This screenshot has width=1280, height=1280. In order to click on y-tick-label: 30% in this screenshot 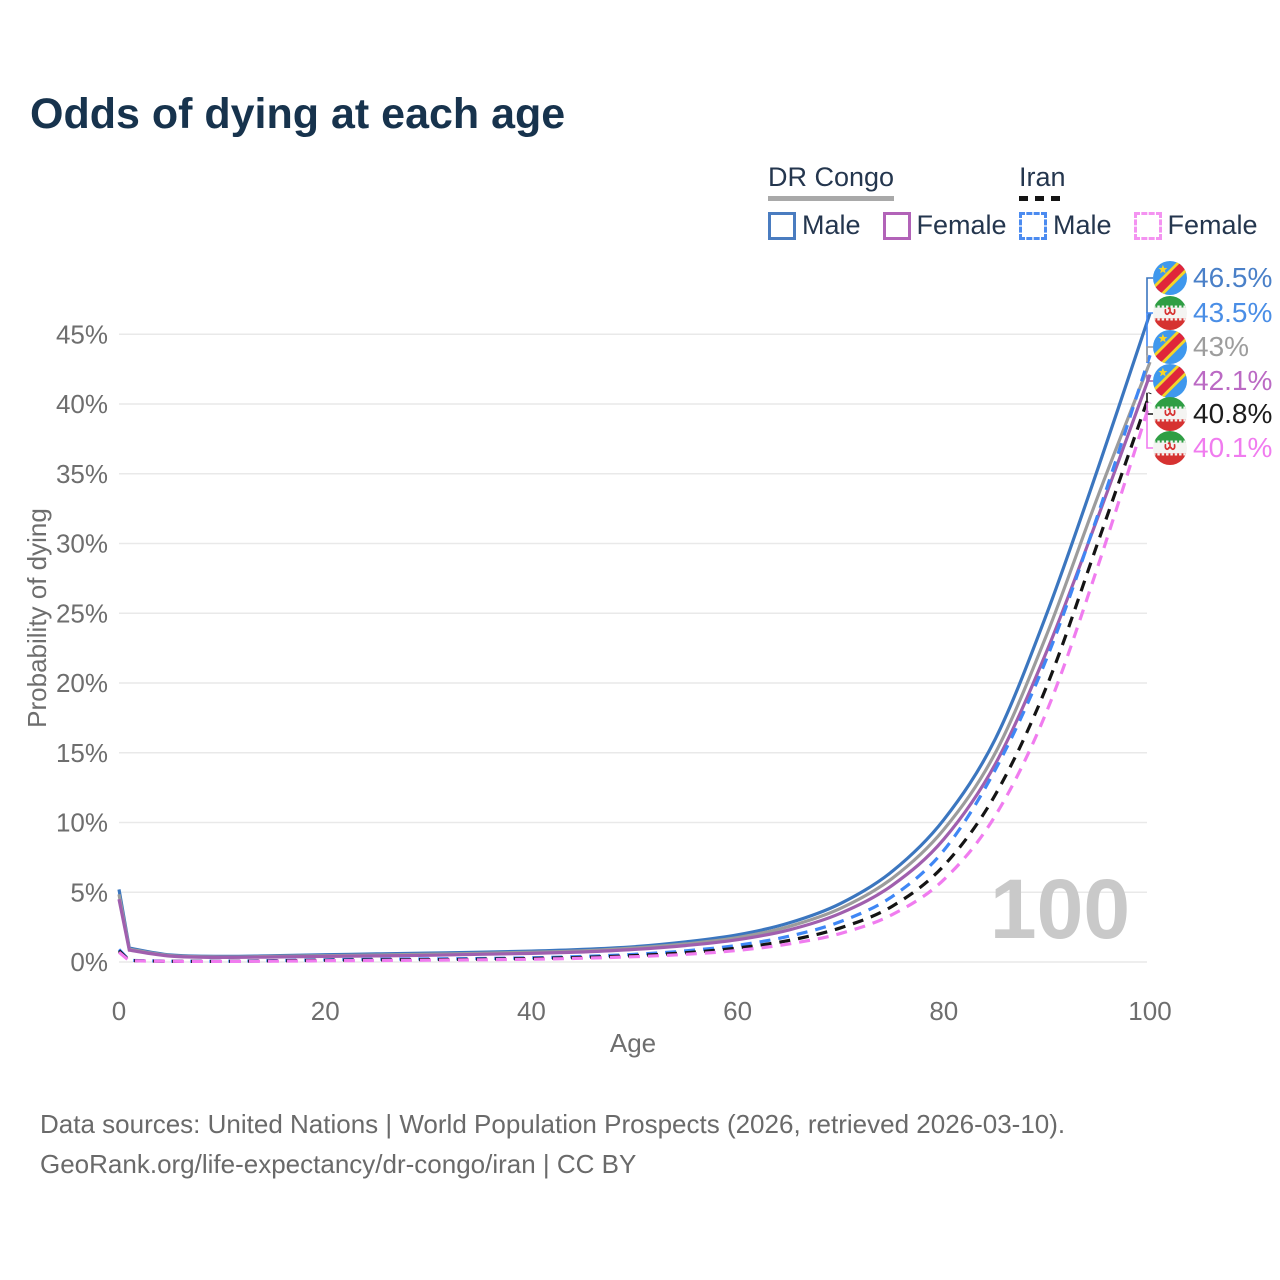, I will do `click(82, 544)`.